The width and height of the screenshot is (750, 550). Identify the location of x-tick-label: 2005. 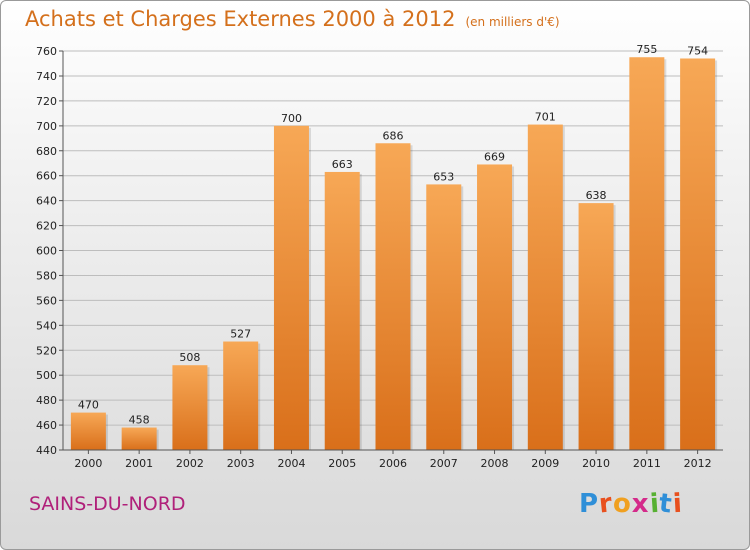
(342, 463).